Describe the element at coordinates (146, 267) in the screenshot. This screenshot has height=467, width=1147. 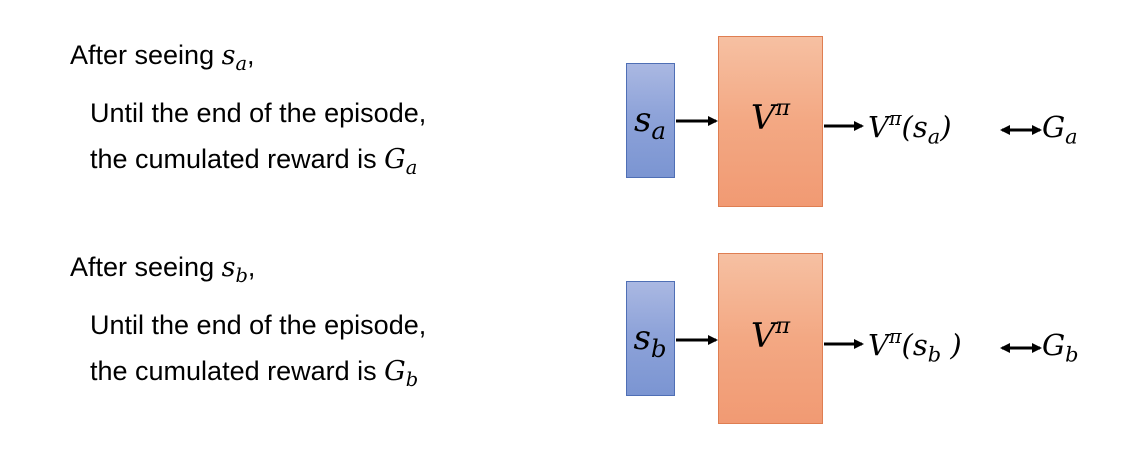
I see `row-b-heading-text: After seeing` at that location.